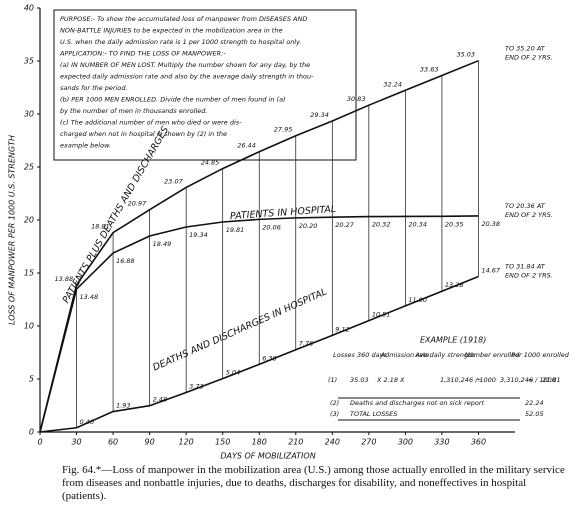  I want to click on x-axis-label: DAYS OF MOBILIZATION, so click(267, 456).